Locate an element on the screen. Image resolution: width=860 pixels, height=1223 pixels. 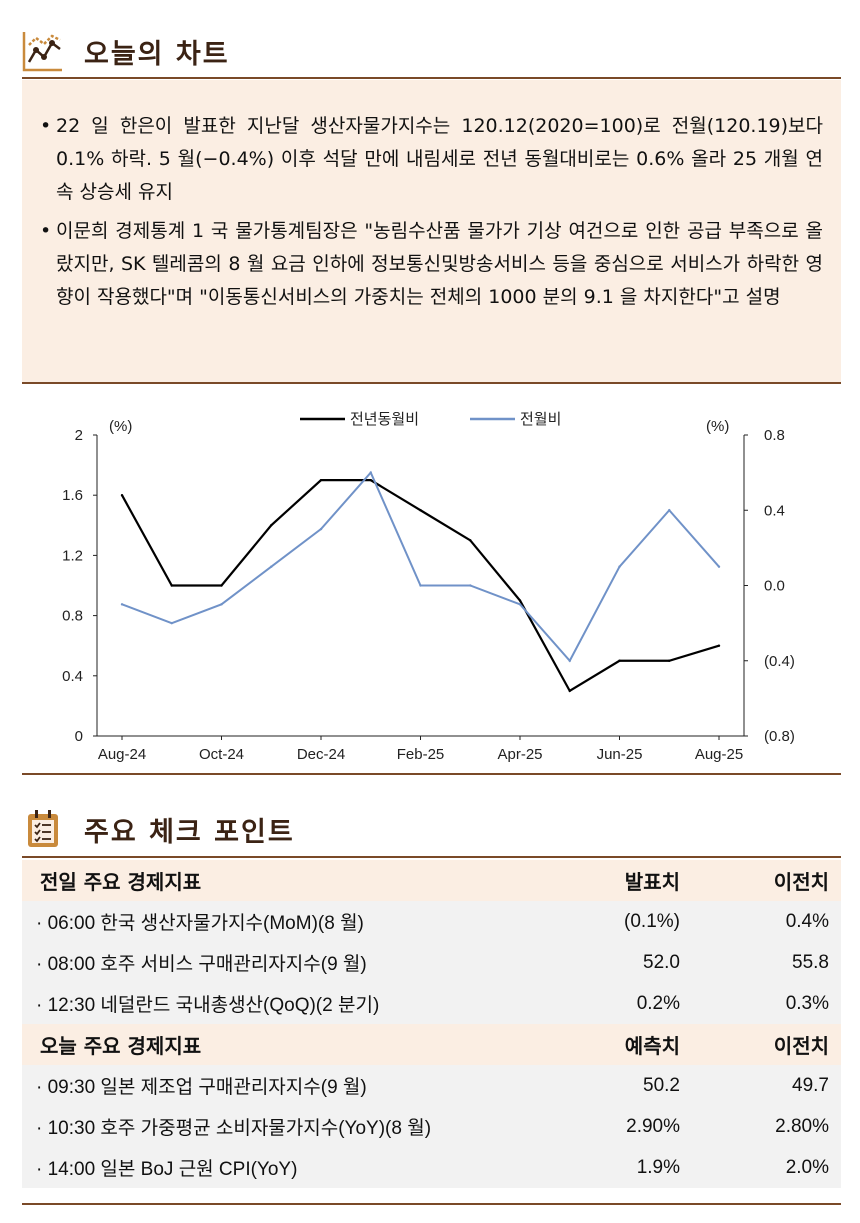
indicator-actual: 0.2% is located at coordinates (637, 1003).